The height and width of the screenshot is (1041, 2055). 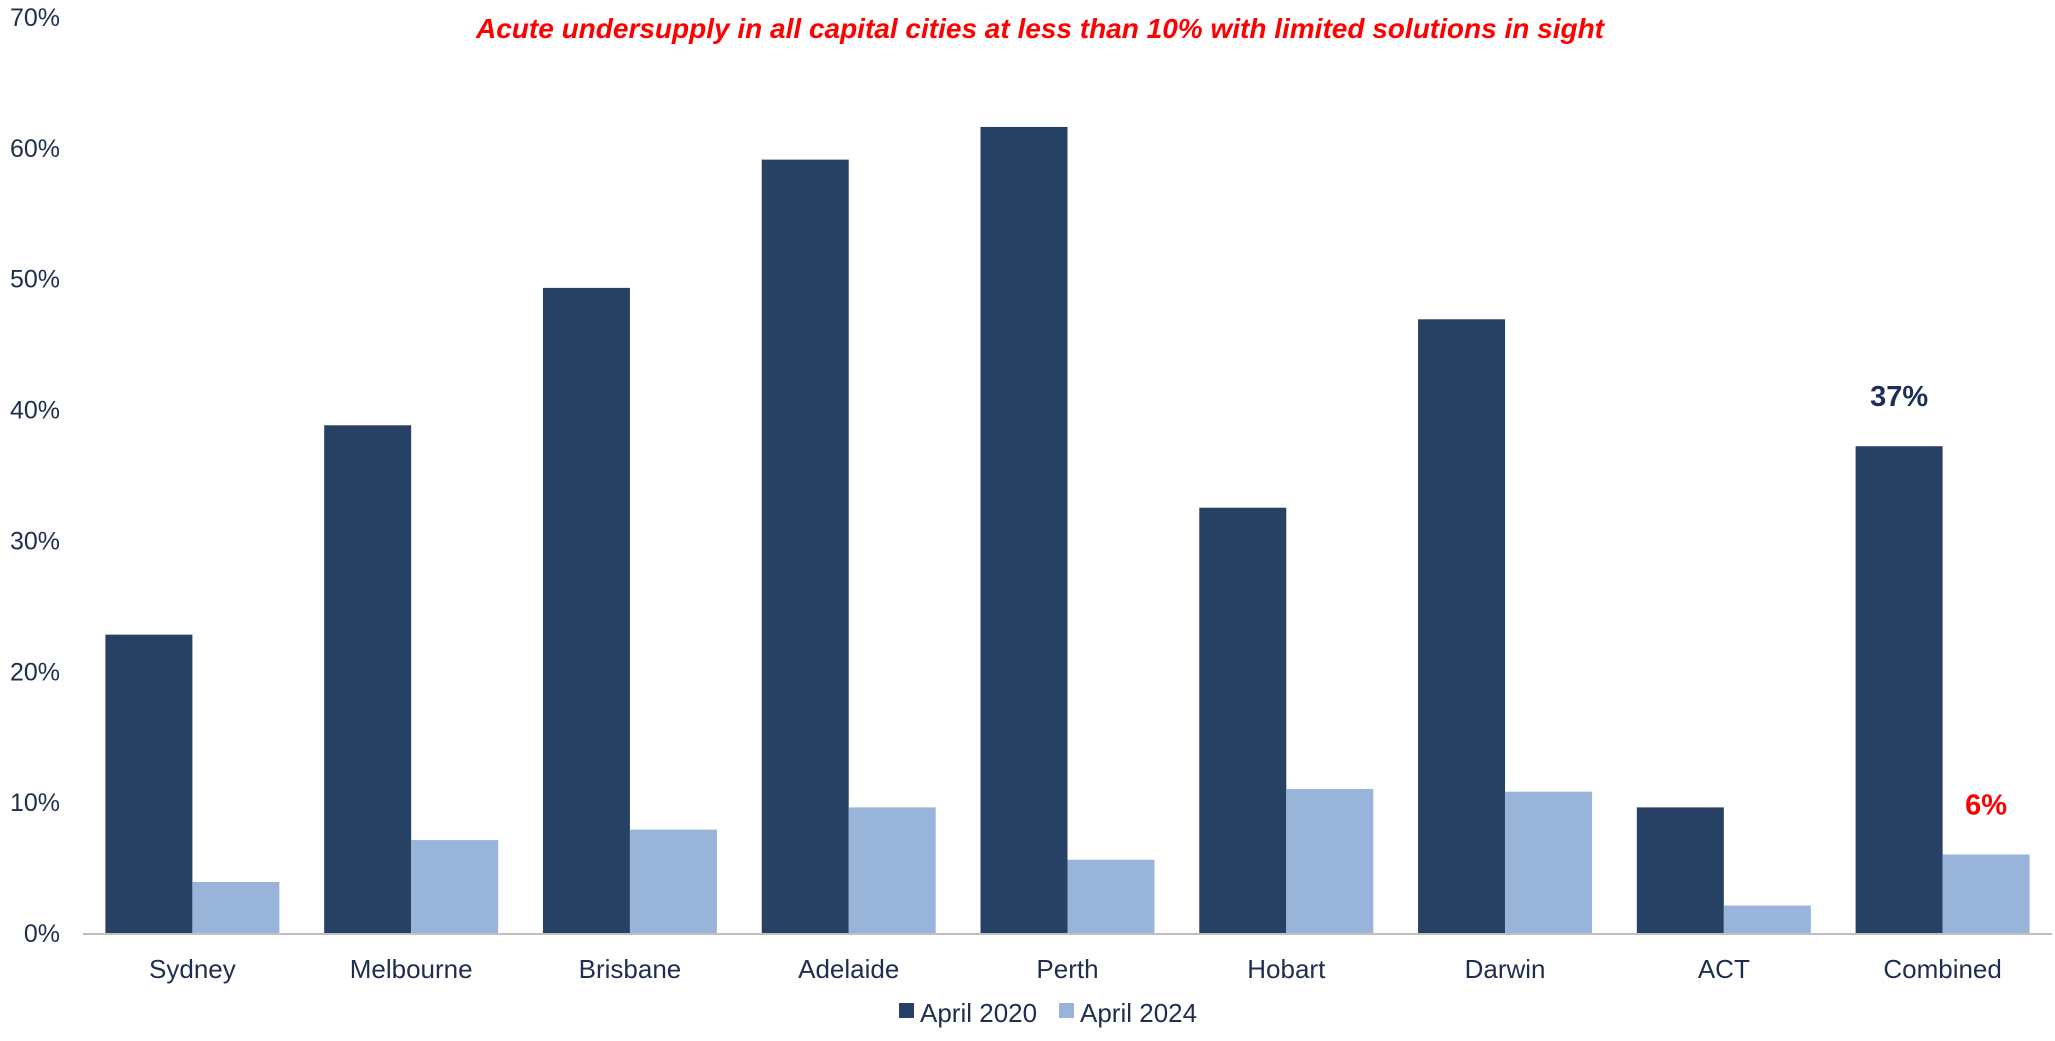 What do you see at coordinates (848, 969) in the screenshot?
I see `x-tick-label-adelaide: Adelaide` at bounding box center [848, 969].